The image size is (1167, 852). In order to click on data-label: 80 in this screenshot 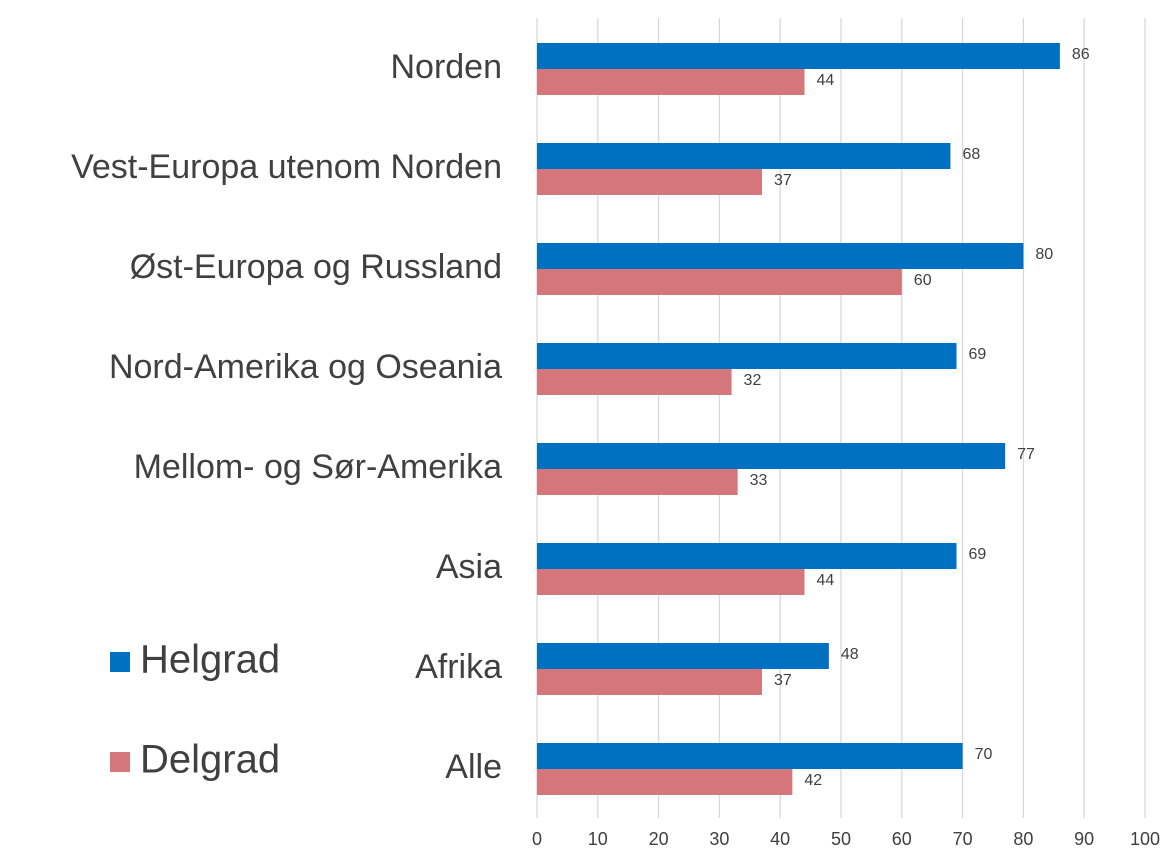, I will do `click(1044, 254)`.